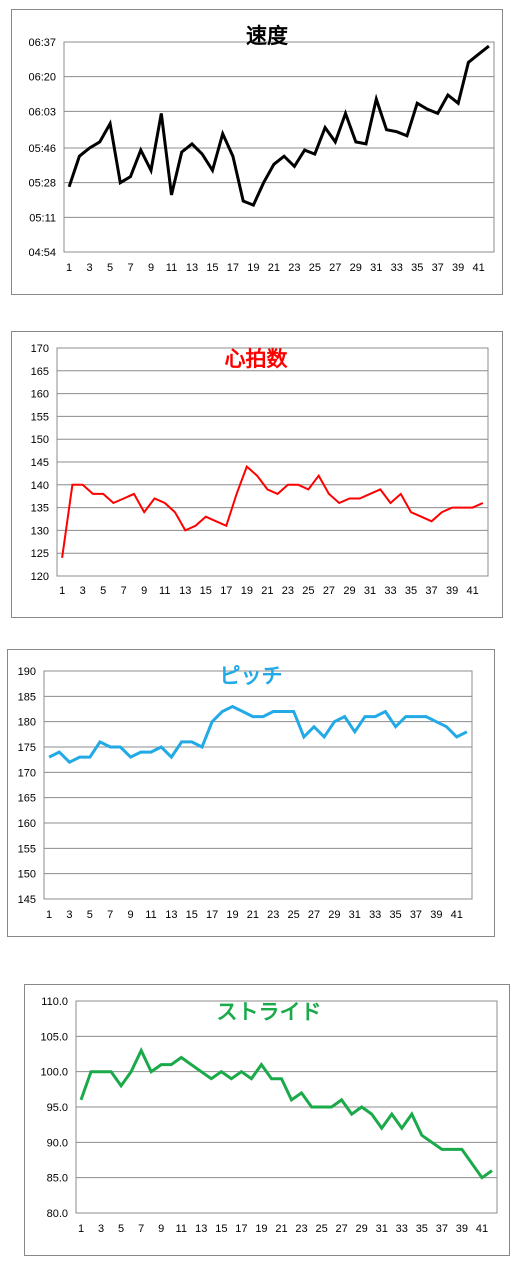 Image resolution: width=516 pixels, height=1280 pixels. Describe the element at coordinates (42, 78) in the screenshot. I see `y-tick-label: 06:20` at that location.